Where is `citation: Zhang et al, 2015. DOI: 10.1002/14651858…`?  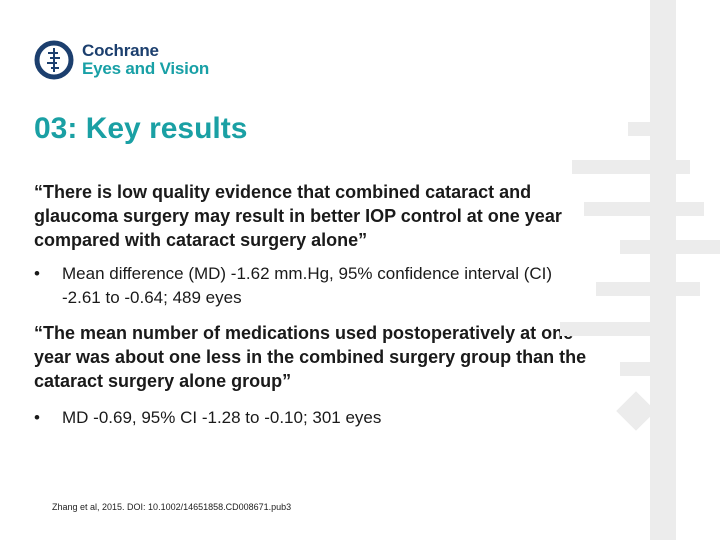 citation: Zhang et al, 2015. DOI: 10.1002/14651858… is located at coordinates (172, 507).